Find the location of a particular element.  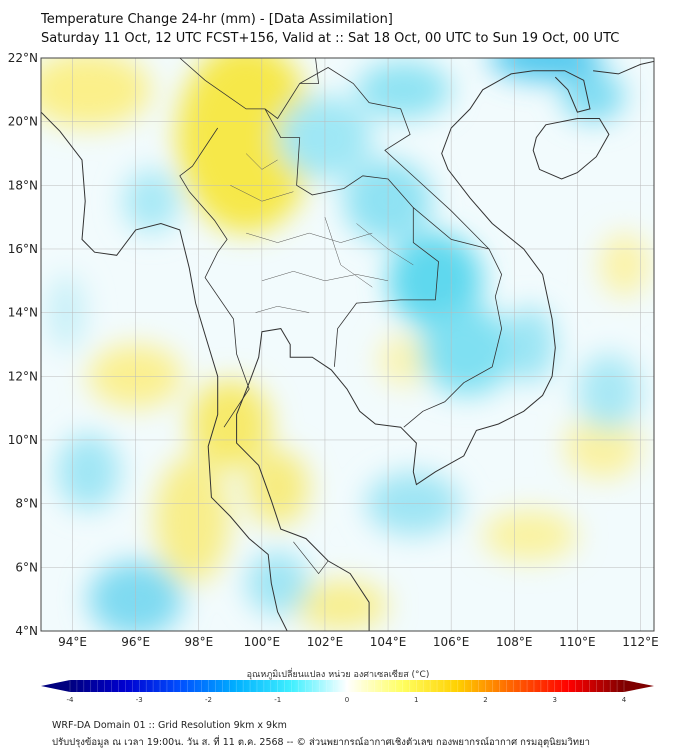

lon-tick-label: 98°E is located at coordinates (198, 642).